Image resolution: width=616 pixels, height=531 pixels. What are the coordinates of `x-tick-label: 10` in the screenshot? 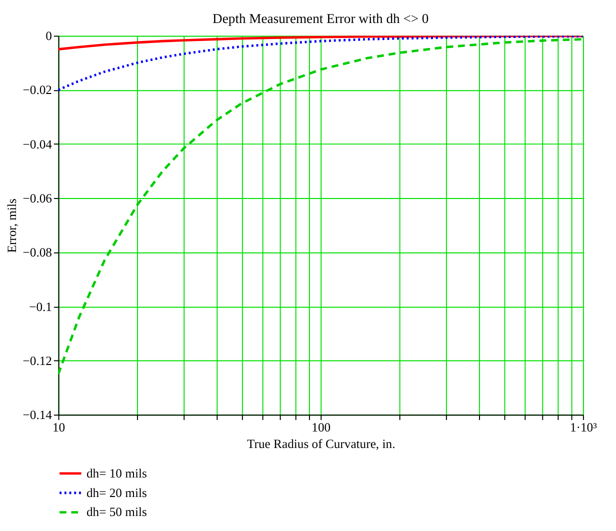 It's located at (59, 427).